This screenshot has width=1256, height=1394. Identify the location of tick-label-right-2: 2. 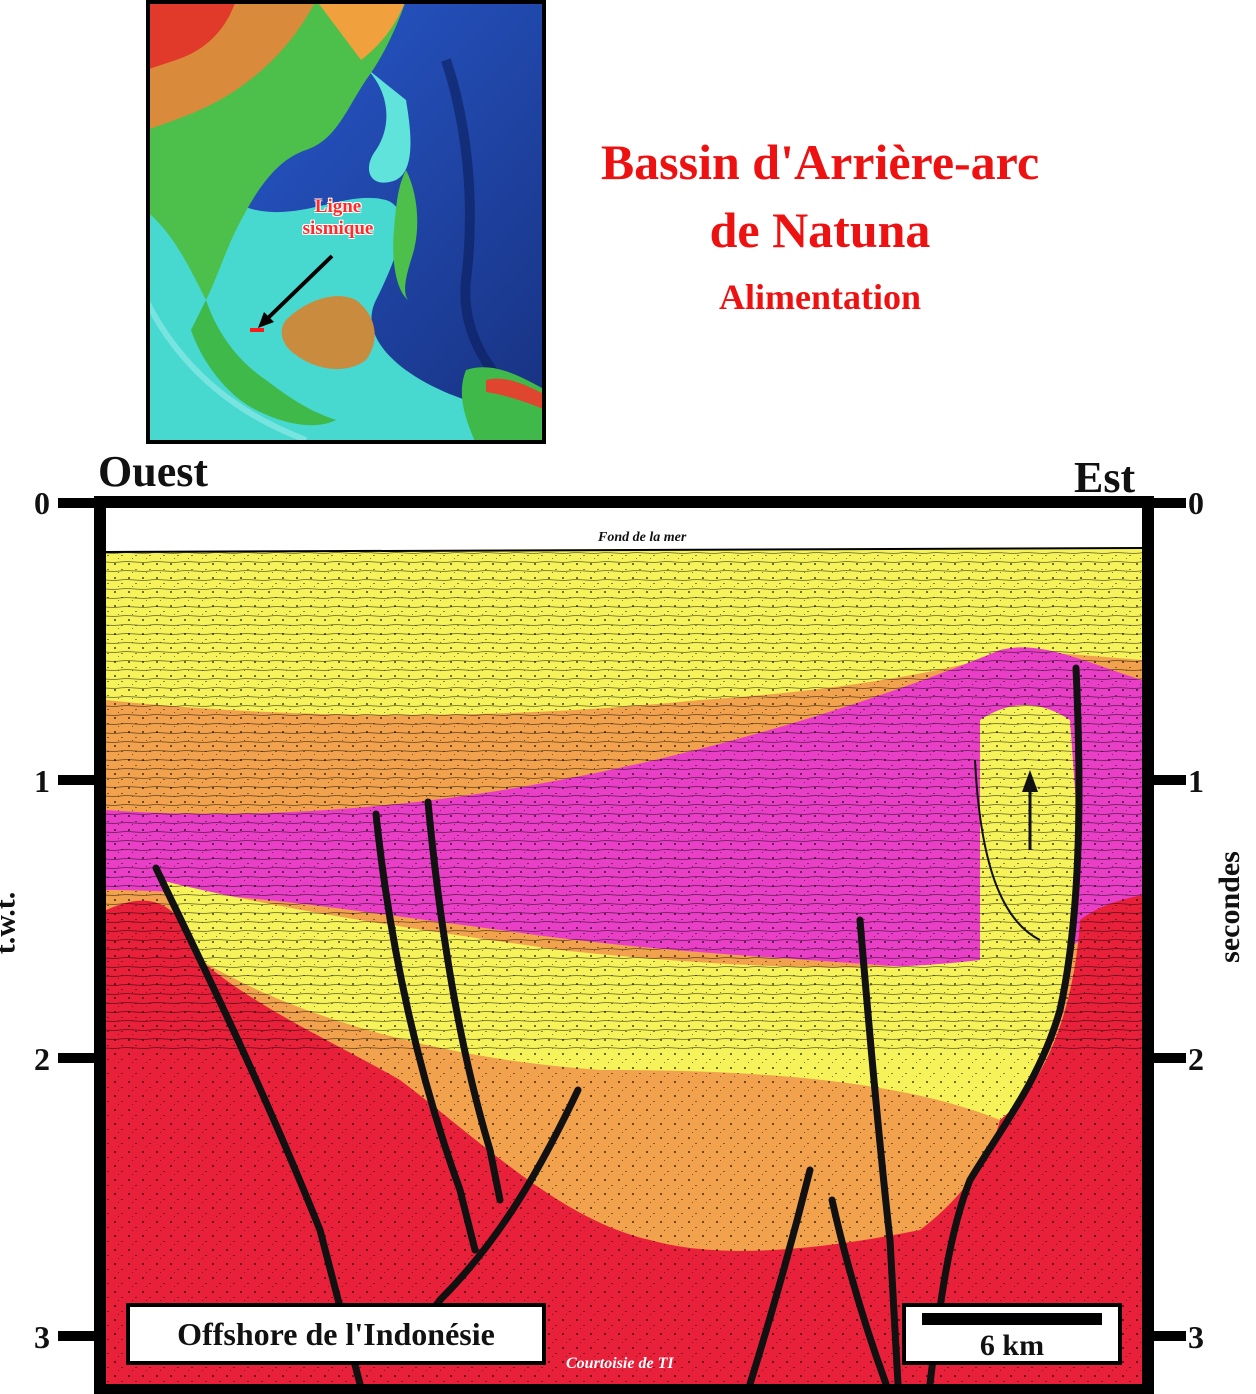
(1196, 1059).